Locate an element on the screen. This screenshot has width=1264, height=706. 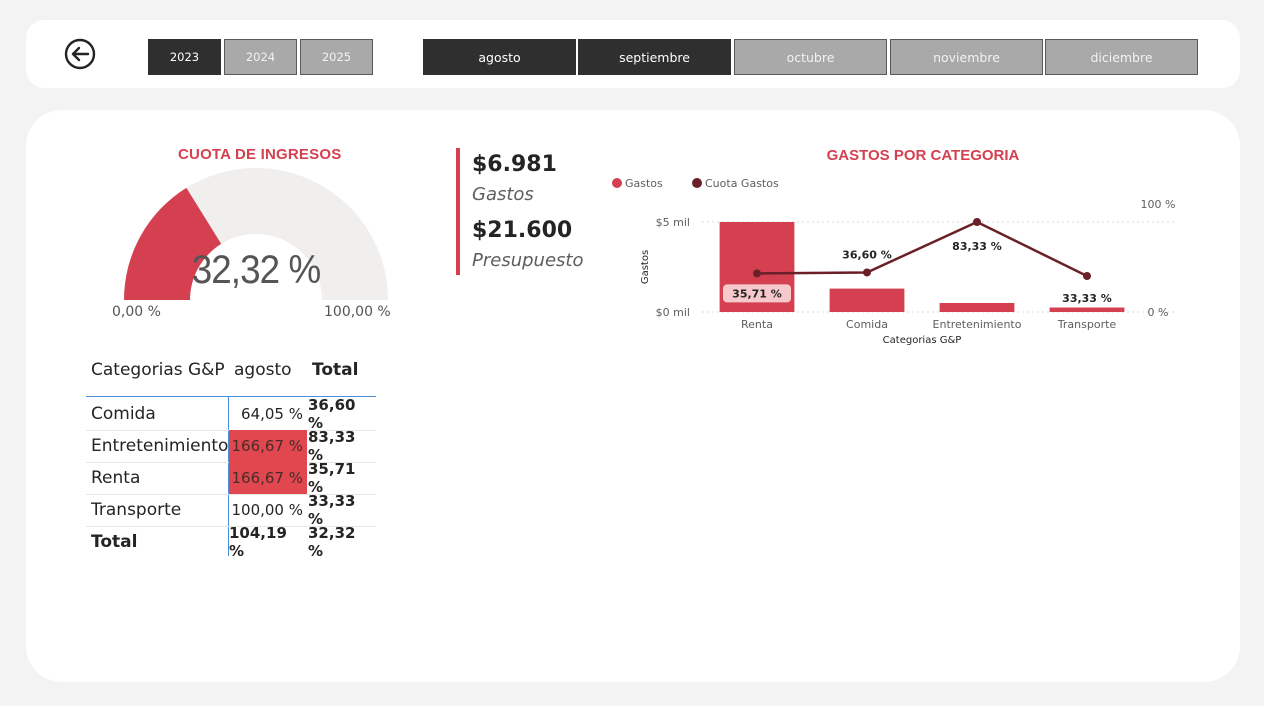
matrix-row-total: 36,60 % is located at coordinates (332, 414).